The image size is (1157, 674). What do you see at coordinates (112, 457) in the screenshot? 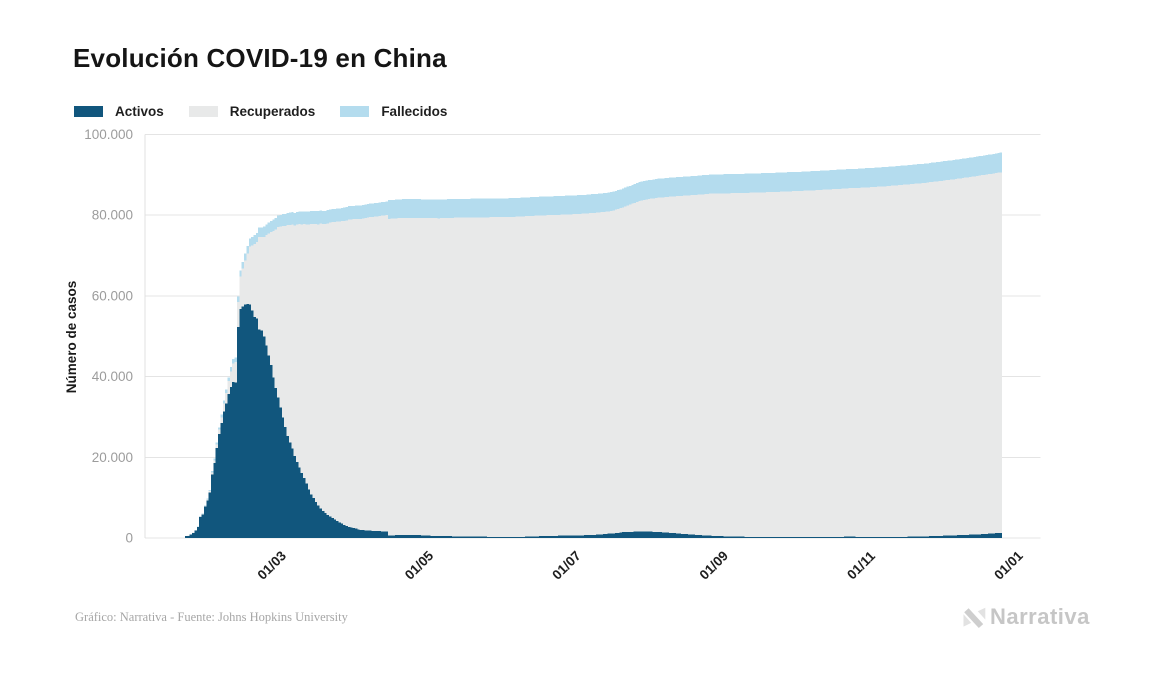
I see `y-tick-label-20000: 20.000` at bounding box center [112, 457].